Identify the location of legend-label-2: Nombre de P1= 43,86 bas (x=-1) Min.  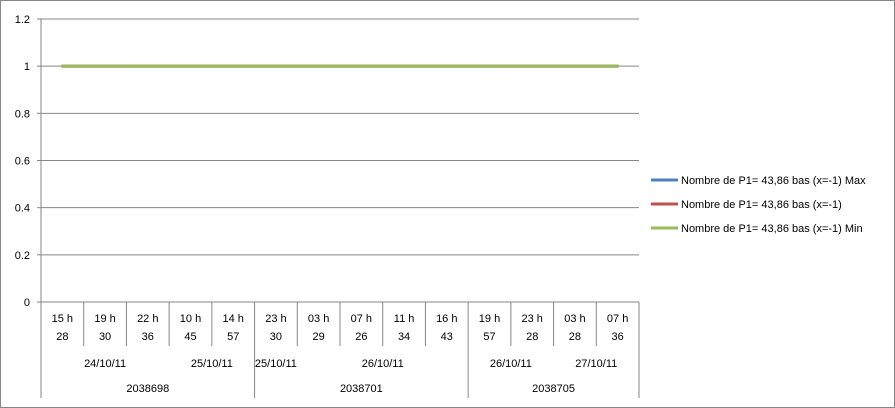
(772, 229).